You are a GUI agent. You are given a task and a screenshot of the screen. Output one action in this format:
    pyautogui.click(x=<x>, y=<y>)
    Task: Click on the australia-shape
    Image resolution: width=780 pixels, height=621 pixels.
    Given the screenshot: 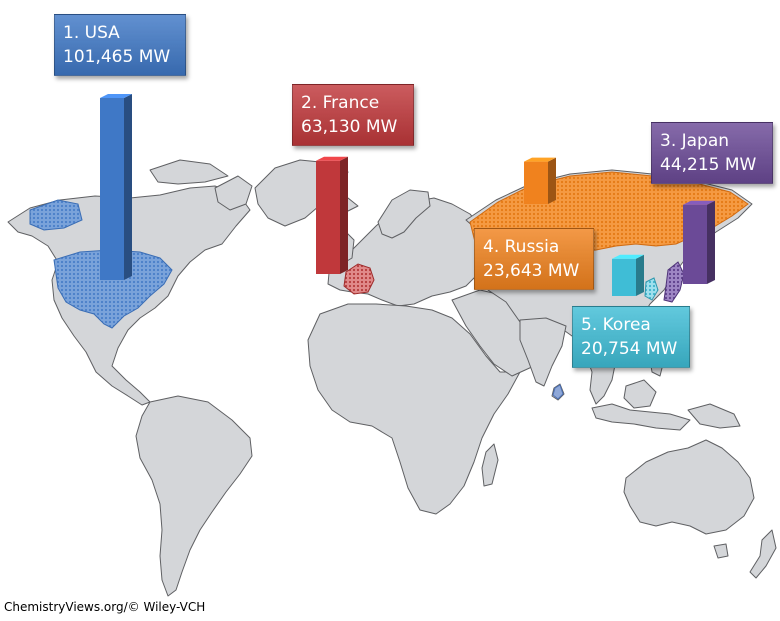 What is the action you would take?
    pyautogui.click(x=689, y=487)
    